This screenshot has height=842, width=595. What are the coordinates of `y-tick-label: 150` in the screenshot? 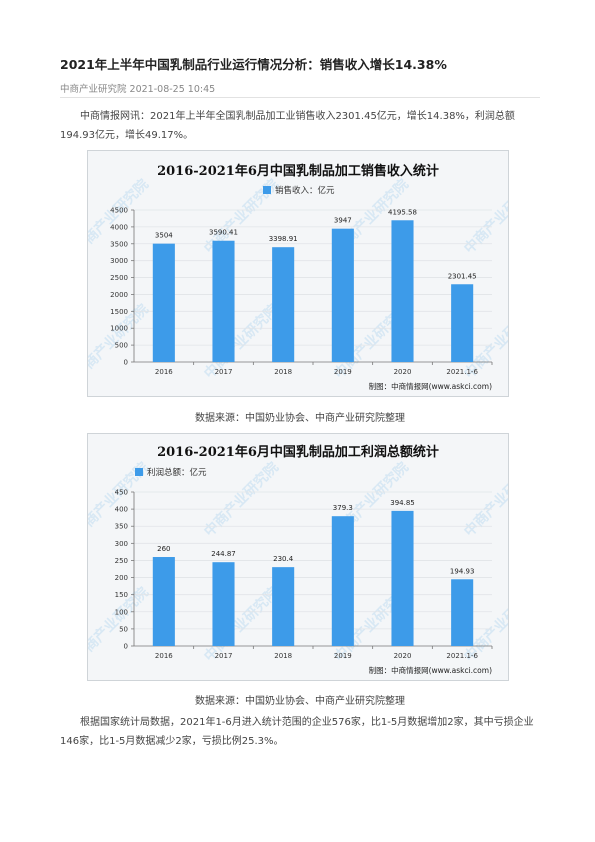 It's located at (121, 595).